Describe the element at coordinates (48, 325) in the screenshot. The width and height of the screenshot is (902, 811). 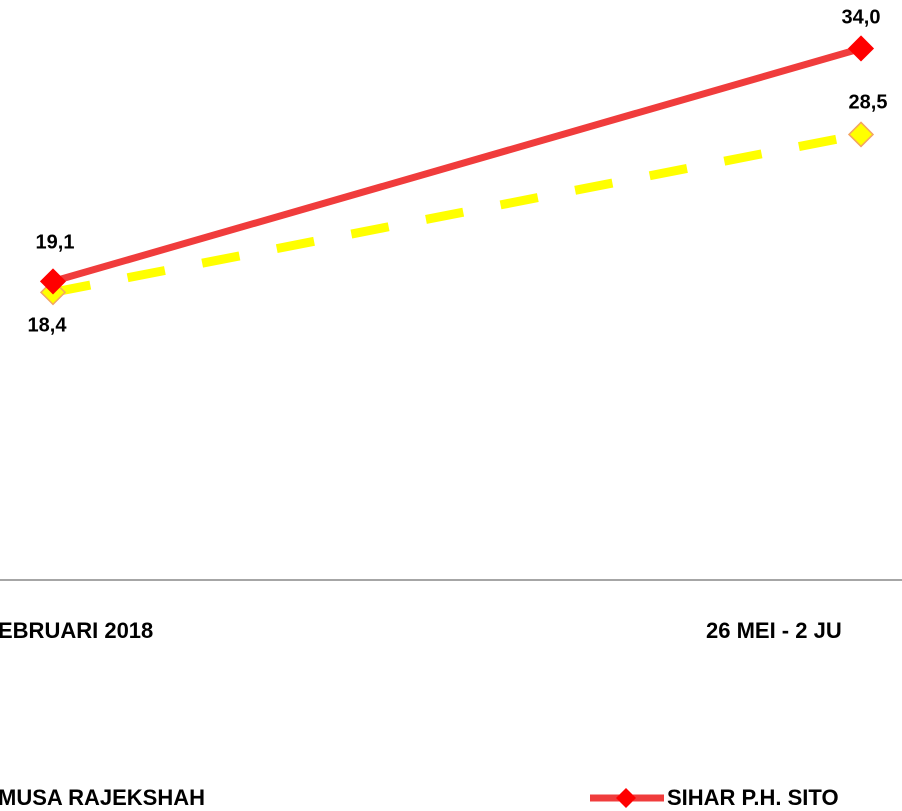
I see `data-label: 18,4` at that location.